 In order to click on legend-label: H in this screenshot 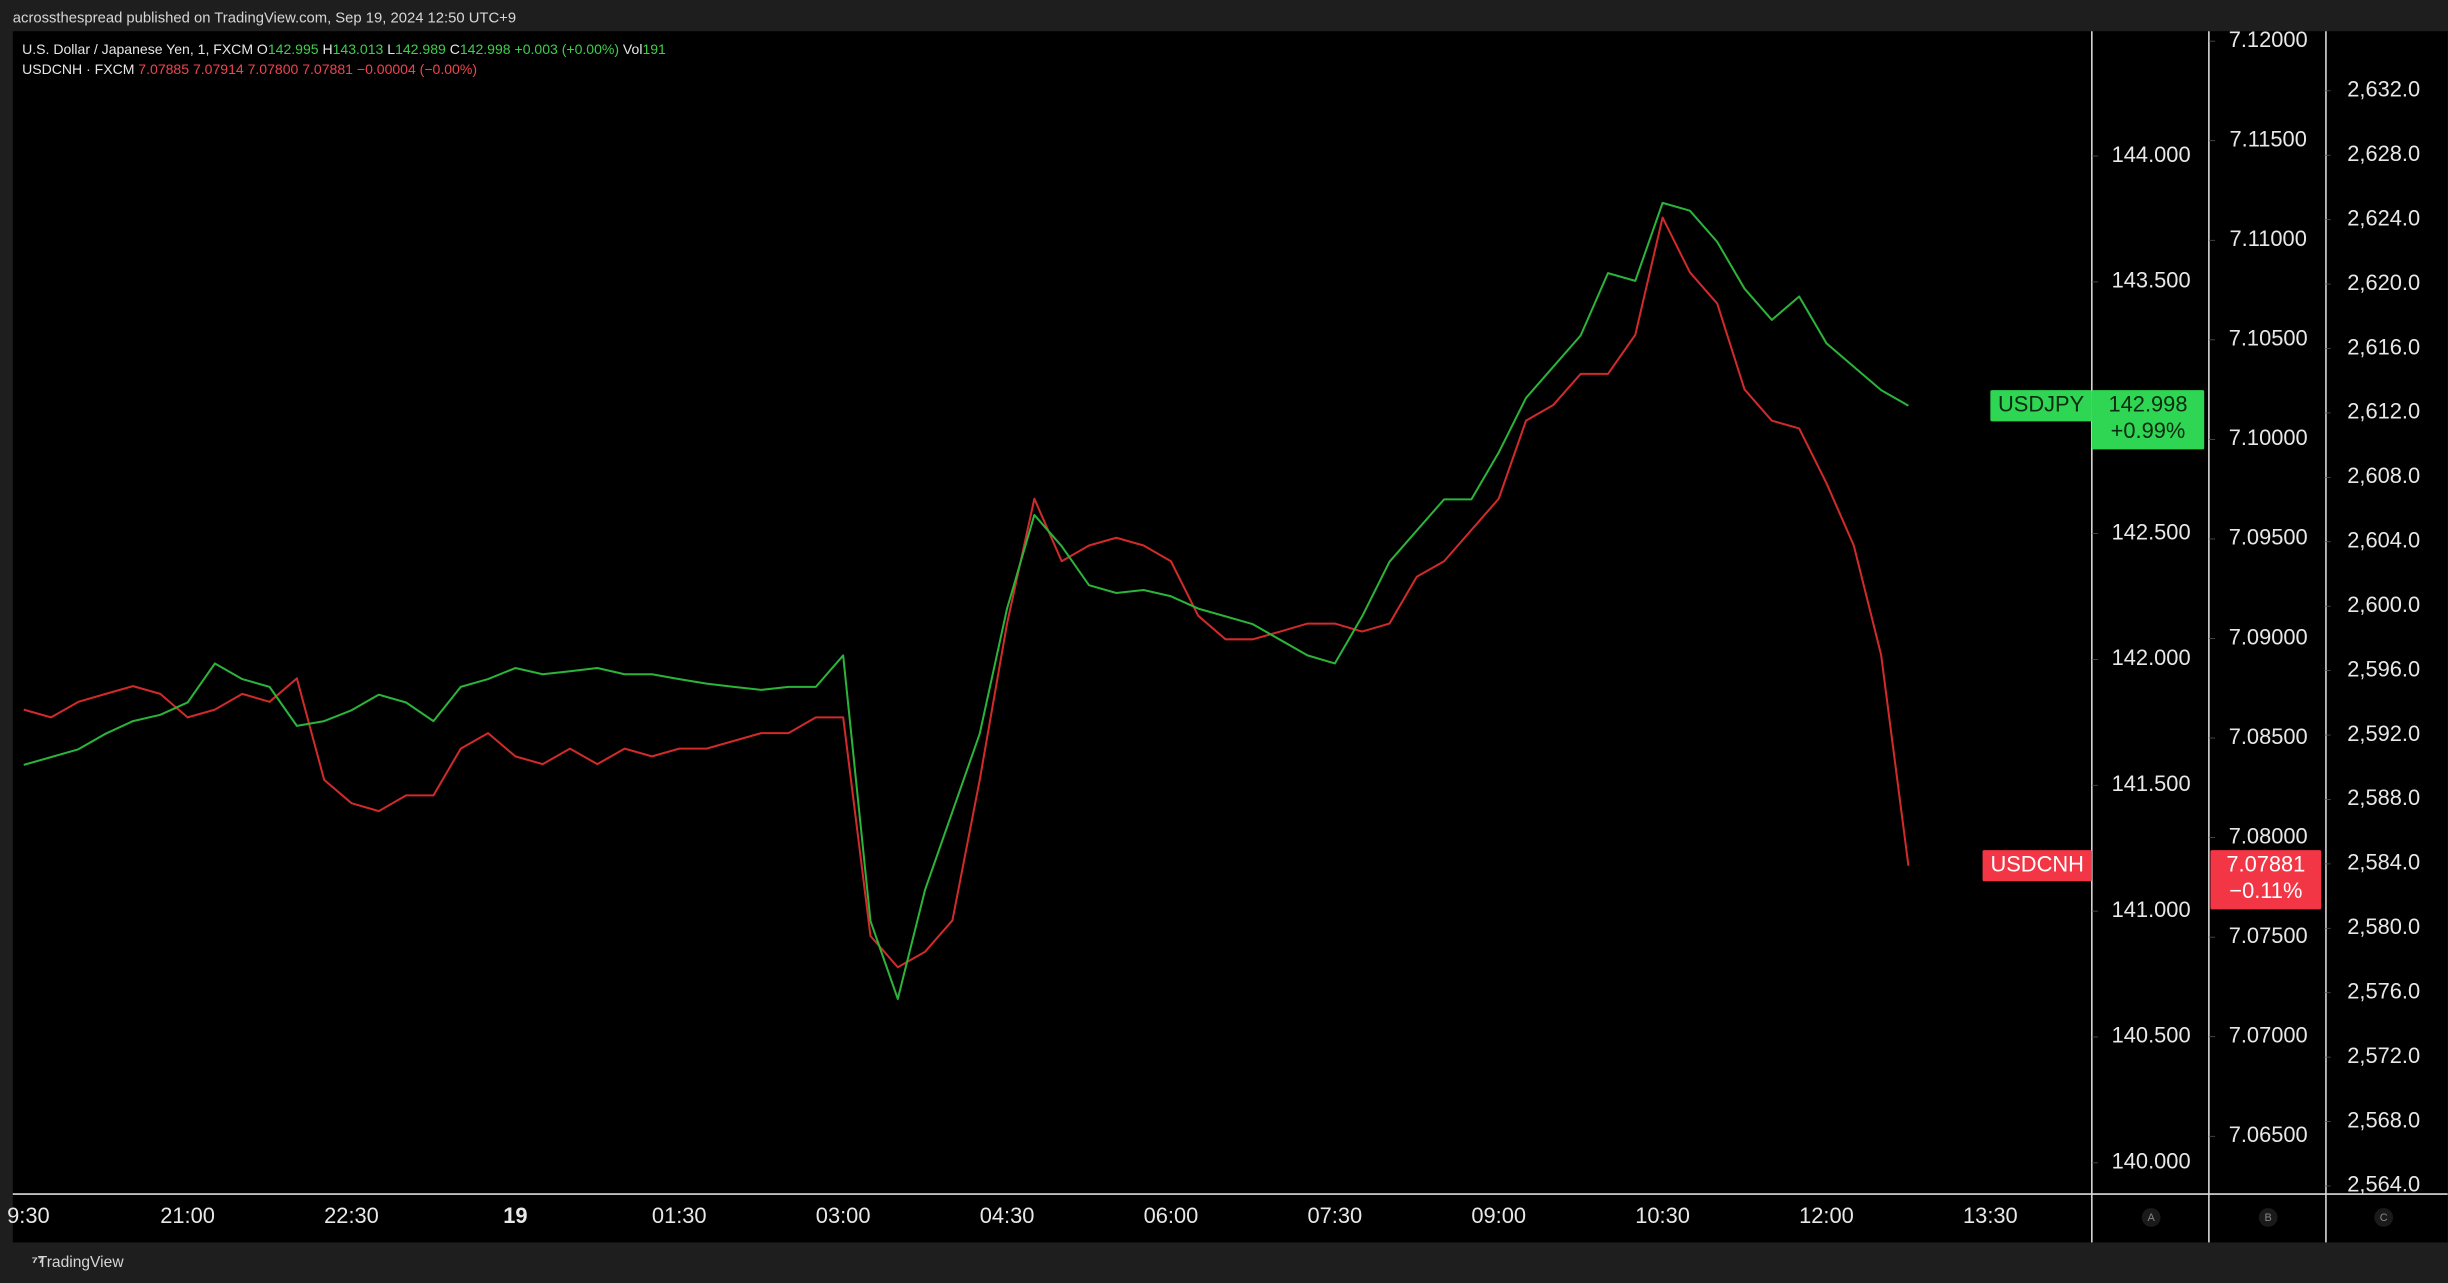, I will do `click(327, 49)`.